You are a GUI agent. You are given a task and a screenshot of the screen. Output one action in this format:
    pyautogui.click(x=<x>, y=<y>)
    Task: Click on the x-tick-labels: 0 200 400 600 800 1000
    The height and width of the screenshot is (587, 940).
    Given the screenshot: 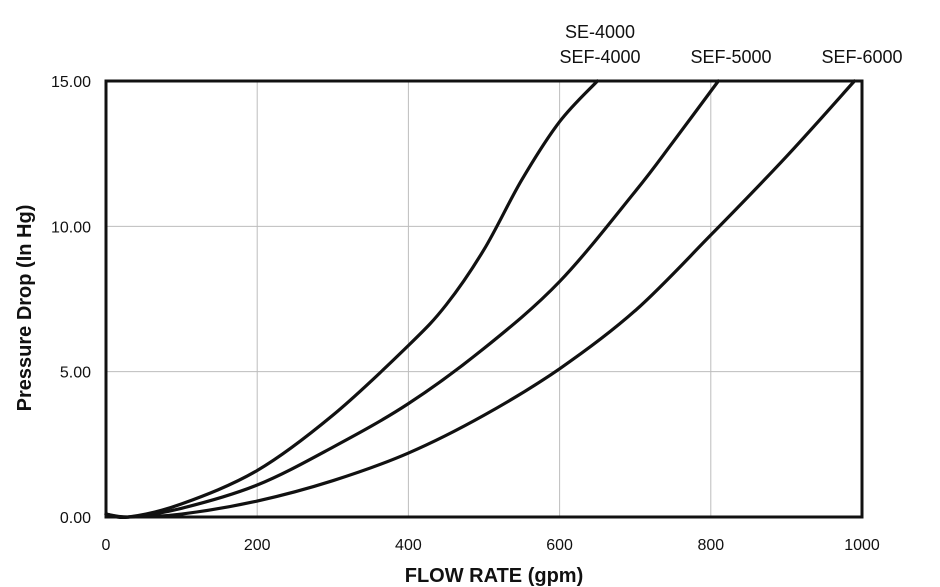 What is the action you would take?
    pyautogui.click(x=491, y=545)
    